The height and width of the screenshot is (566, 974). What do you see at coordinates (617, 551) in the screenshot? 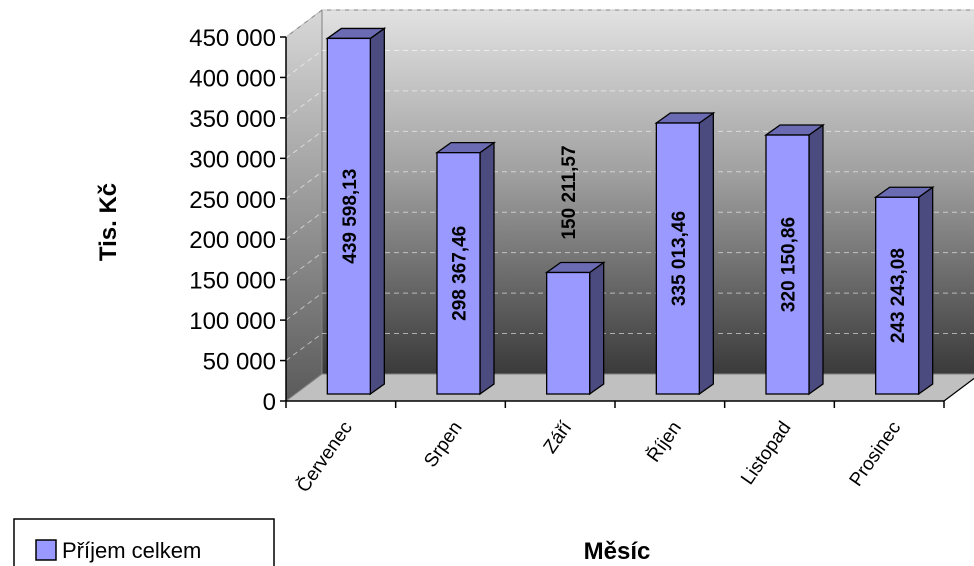
I see `x-axis-title: Měsíc` at bounding box center [617, 551].